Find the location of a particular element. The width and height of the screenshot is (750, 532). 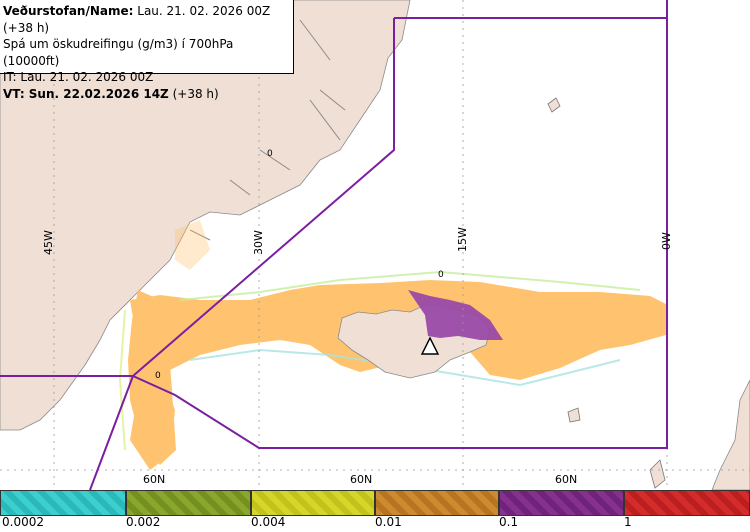

greenland-fjords is located at coordinates (267, 130).